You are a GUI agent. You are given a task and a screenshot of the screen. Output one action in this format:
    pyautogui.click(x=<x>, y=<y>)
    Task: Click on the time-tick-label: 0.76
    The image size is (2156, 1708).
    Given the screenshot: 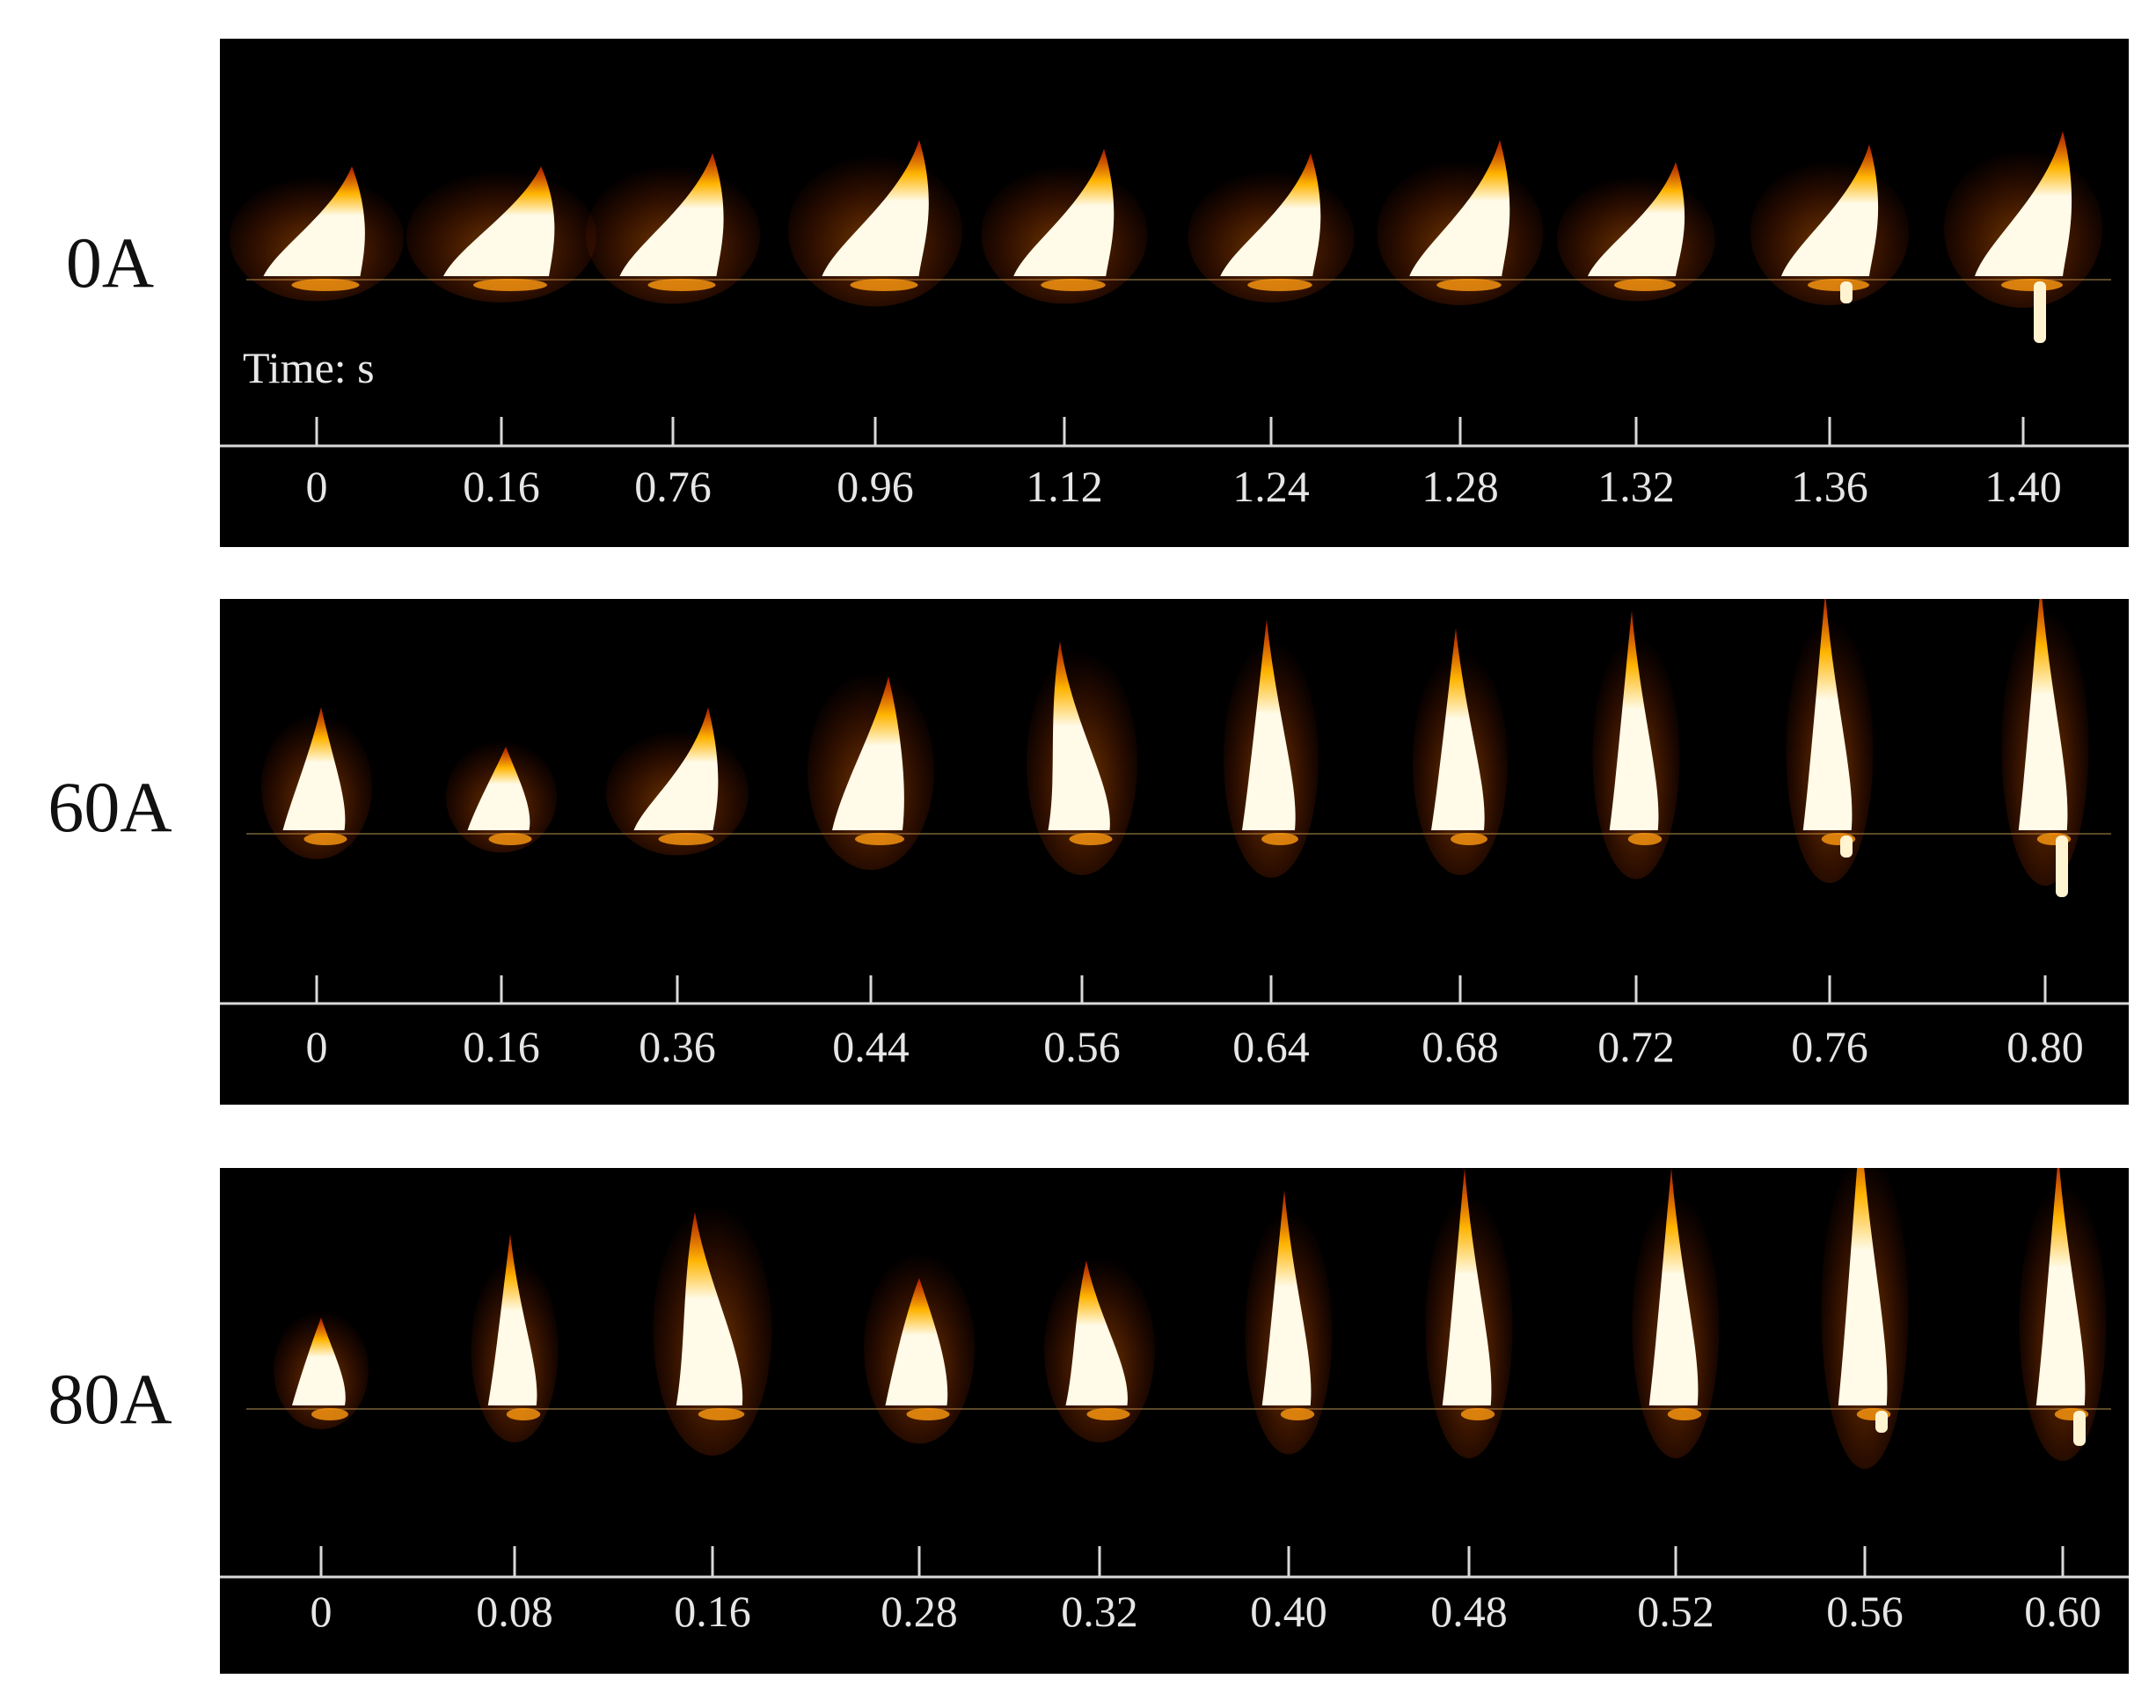 What is the action you would take?
    pyautogui.click(x=1829, y=1047)
    